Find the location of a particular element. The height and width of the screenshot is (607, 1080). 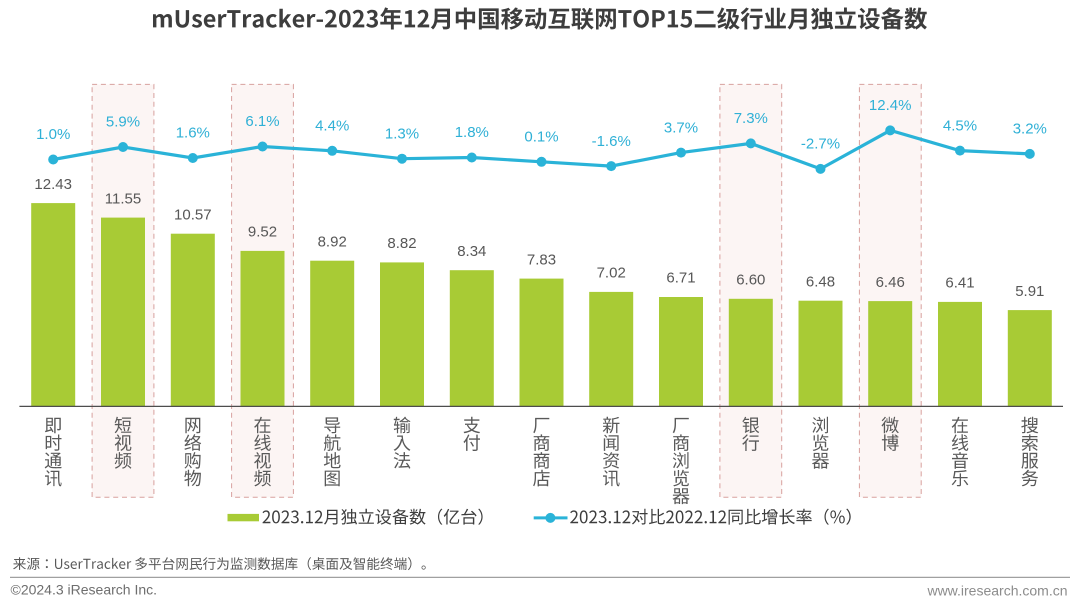

svg-text: 6.60 is located at coordinates (750, 280).